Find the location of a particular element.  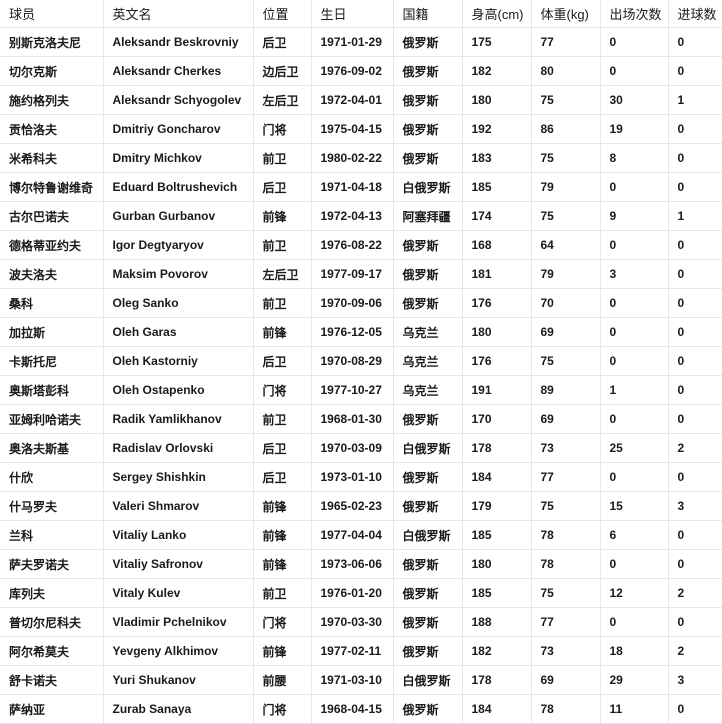

cell-weight: 78 is located at coordinates (566, 535).